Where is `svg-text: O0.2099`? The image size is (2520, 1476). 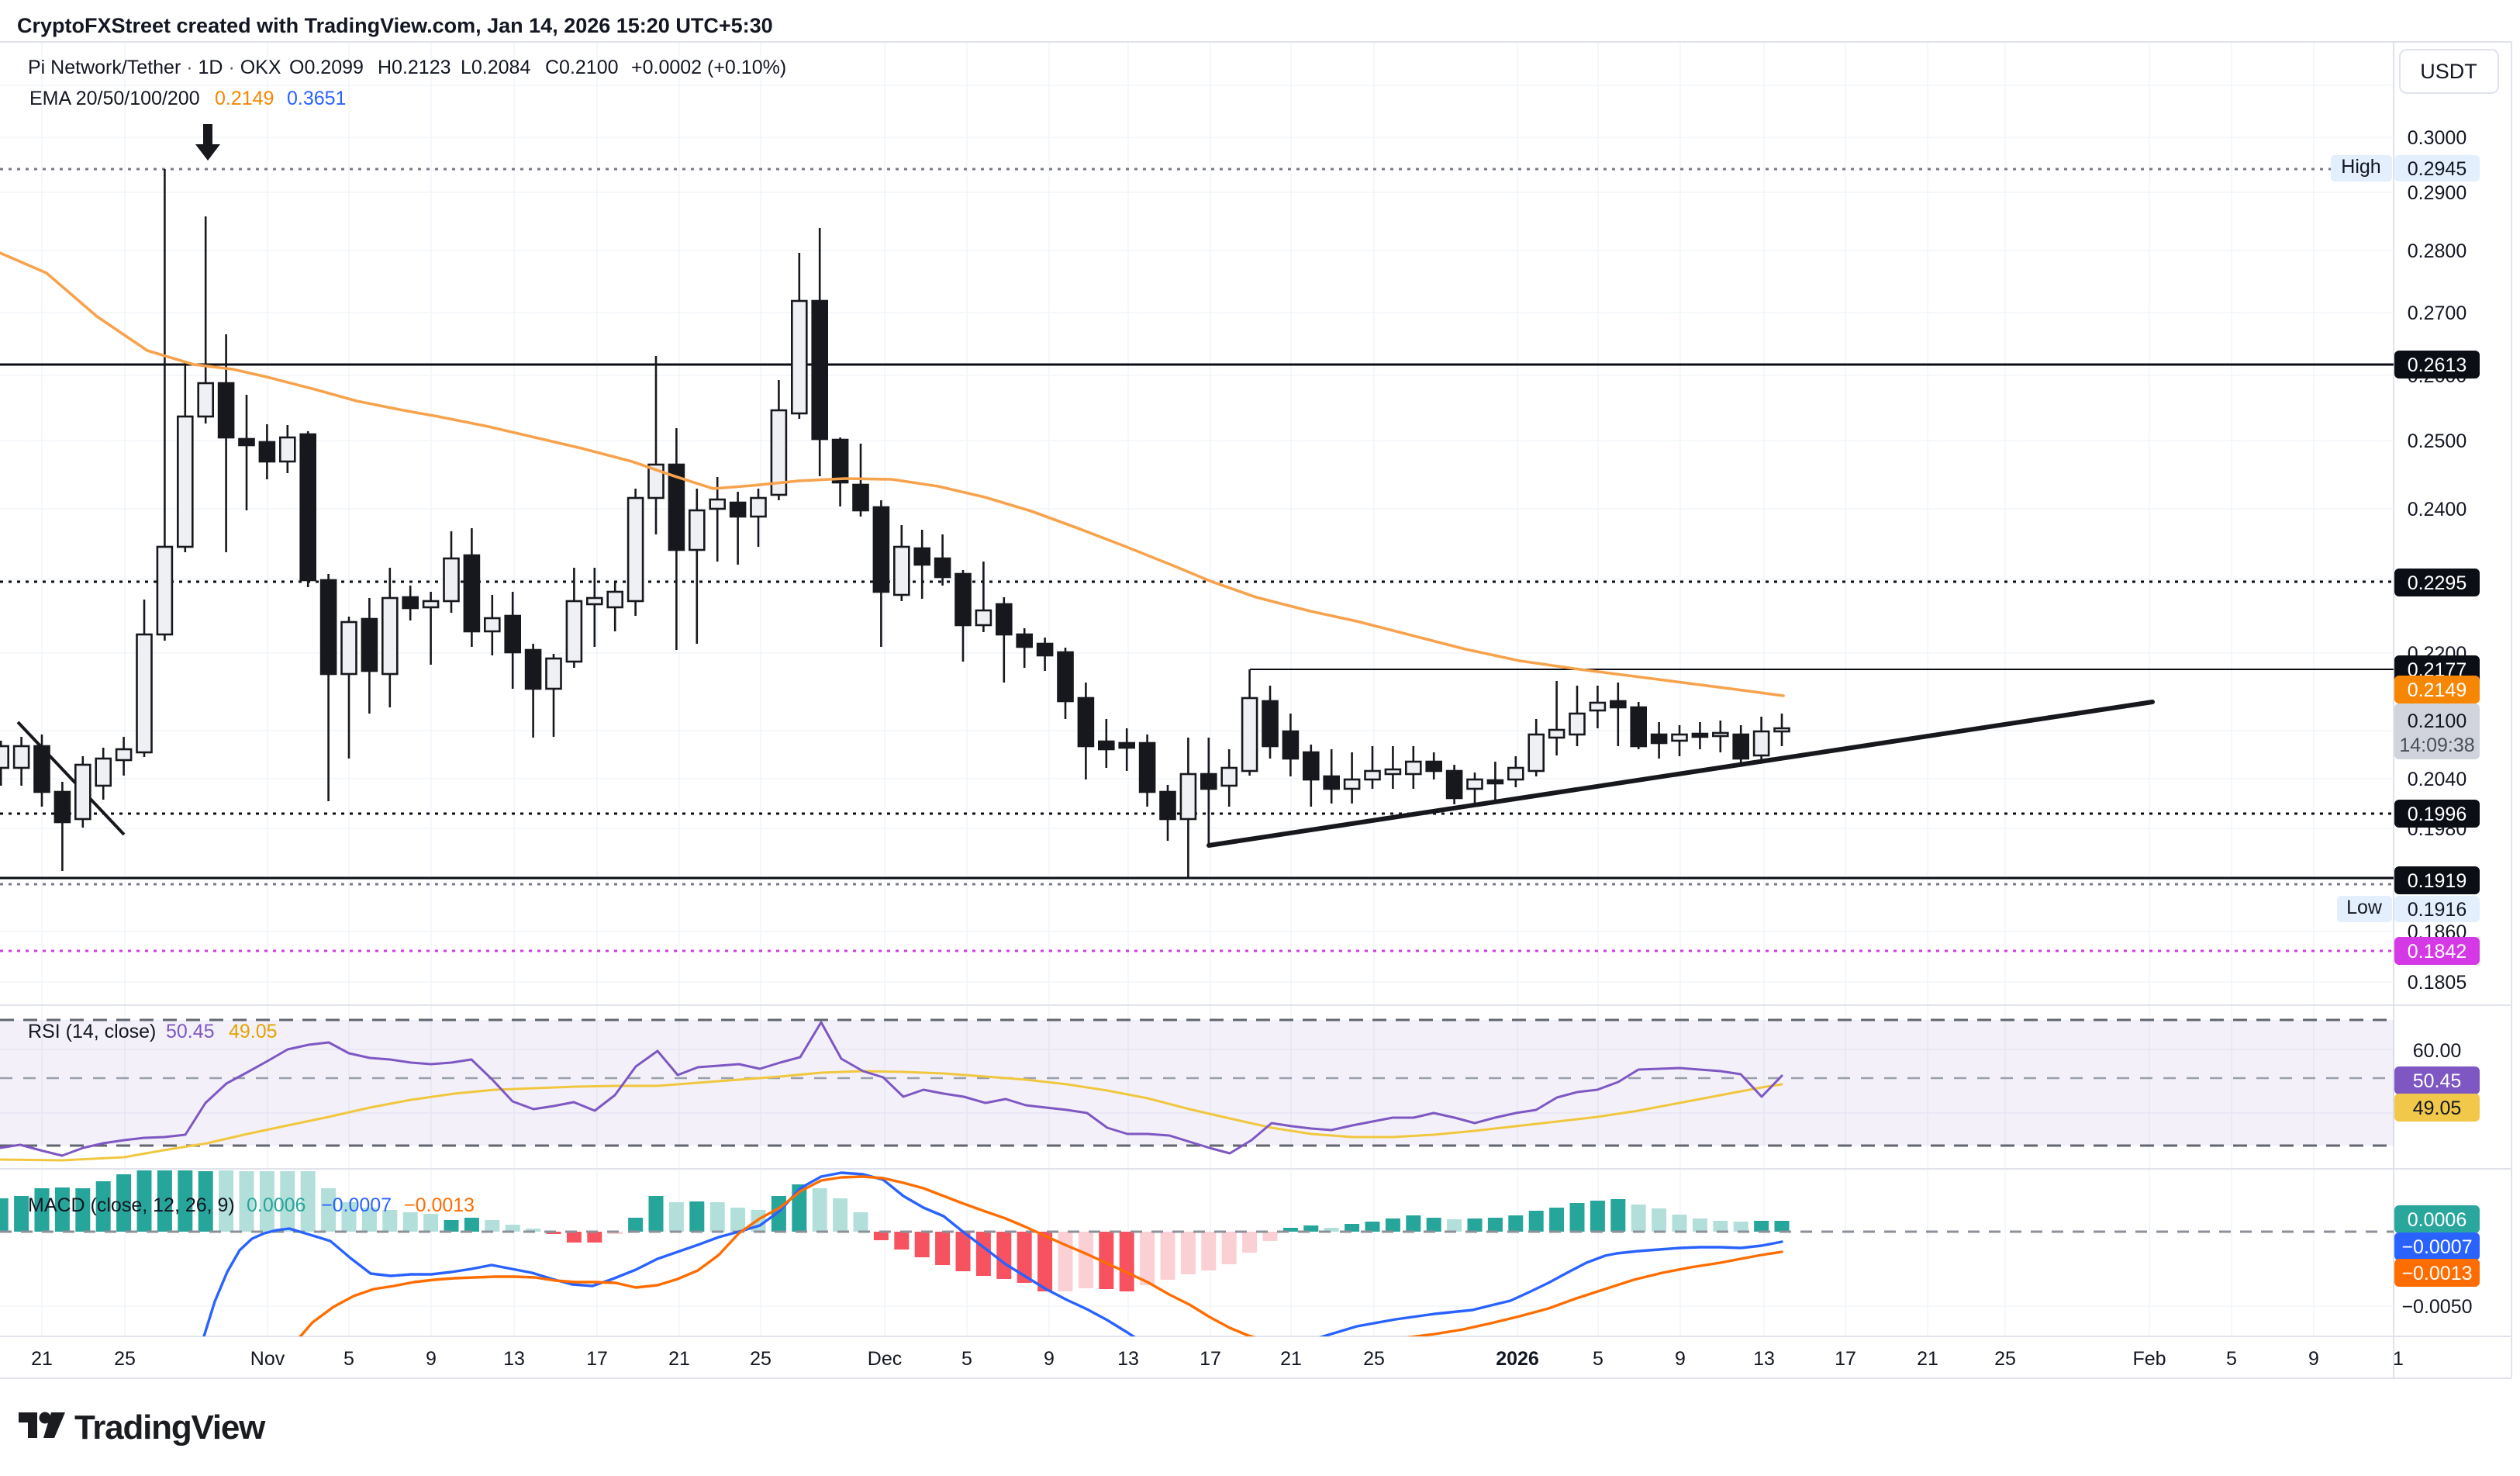
svg-text: O0.2099 is located at coordinates (326, 67).